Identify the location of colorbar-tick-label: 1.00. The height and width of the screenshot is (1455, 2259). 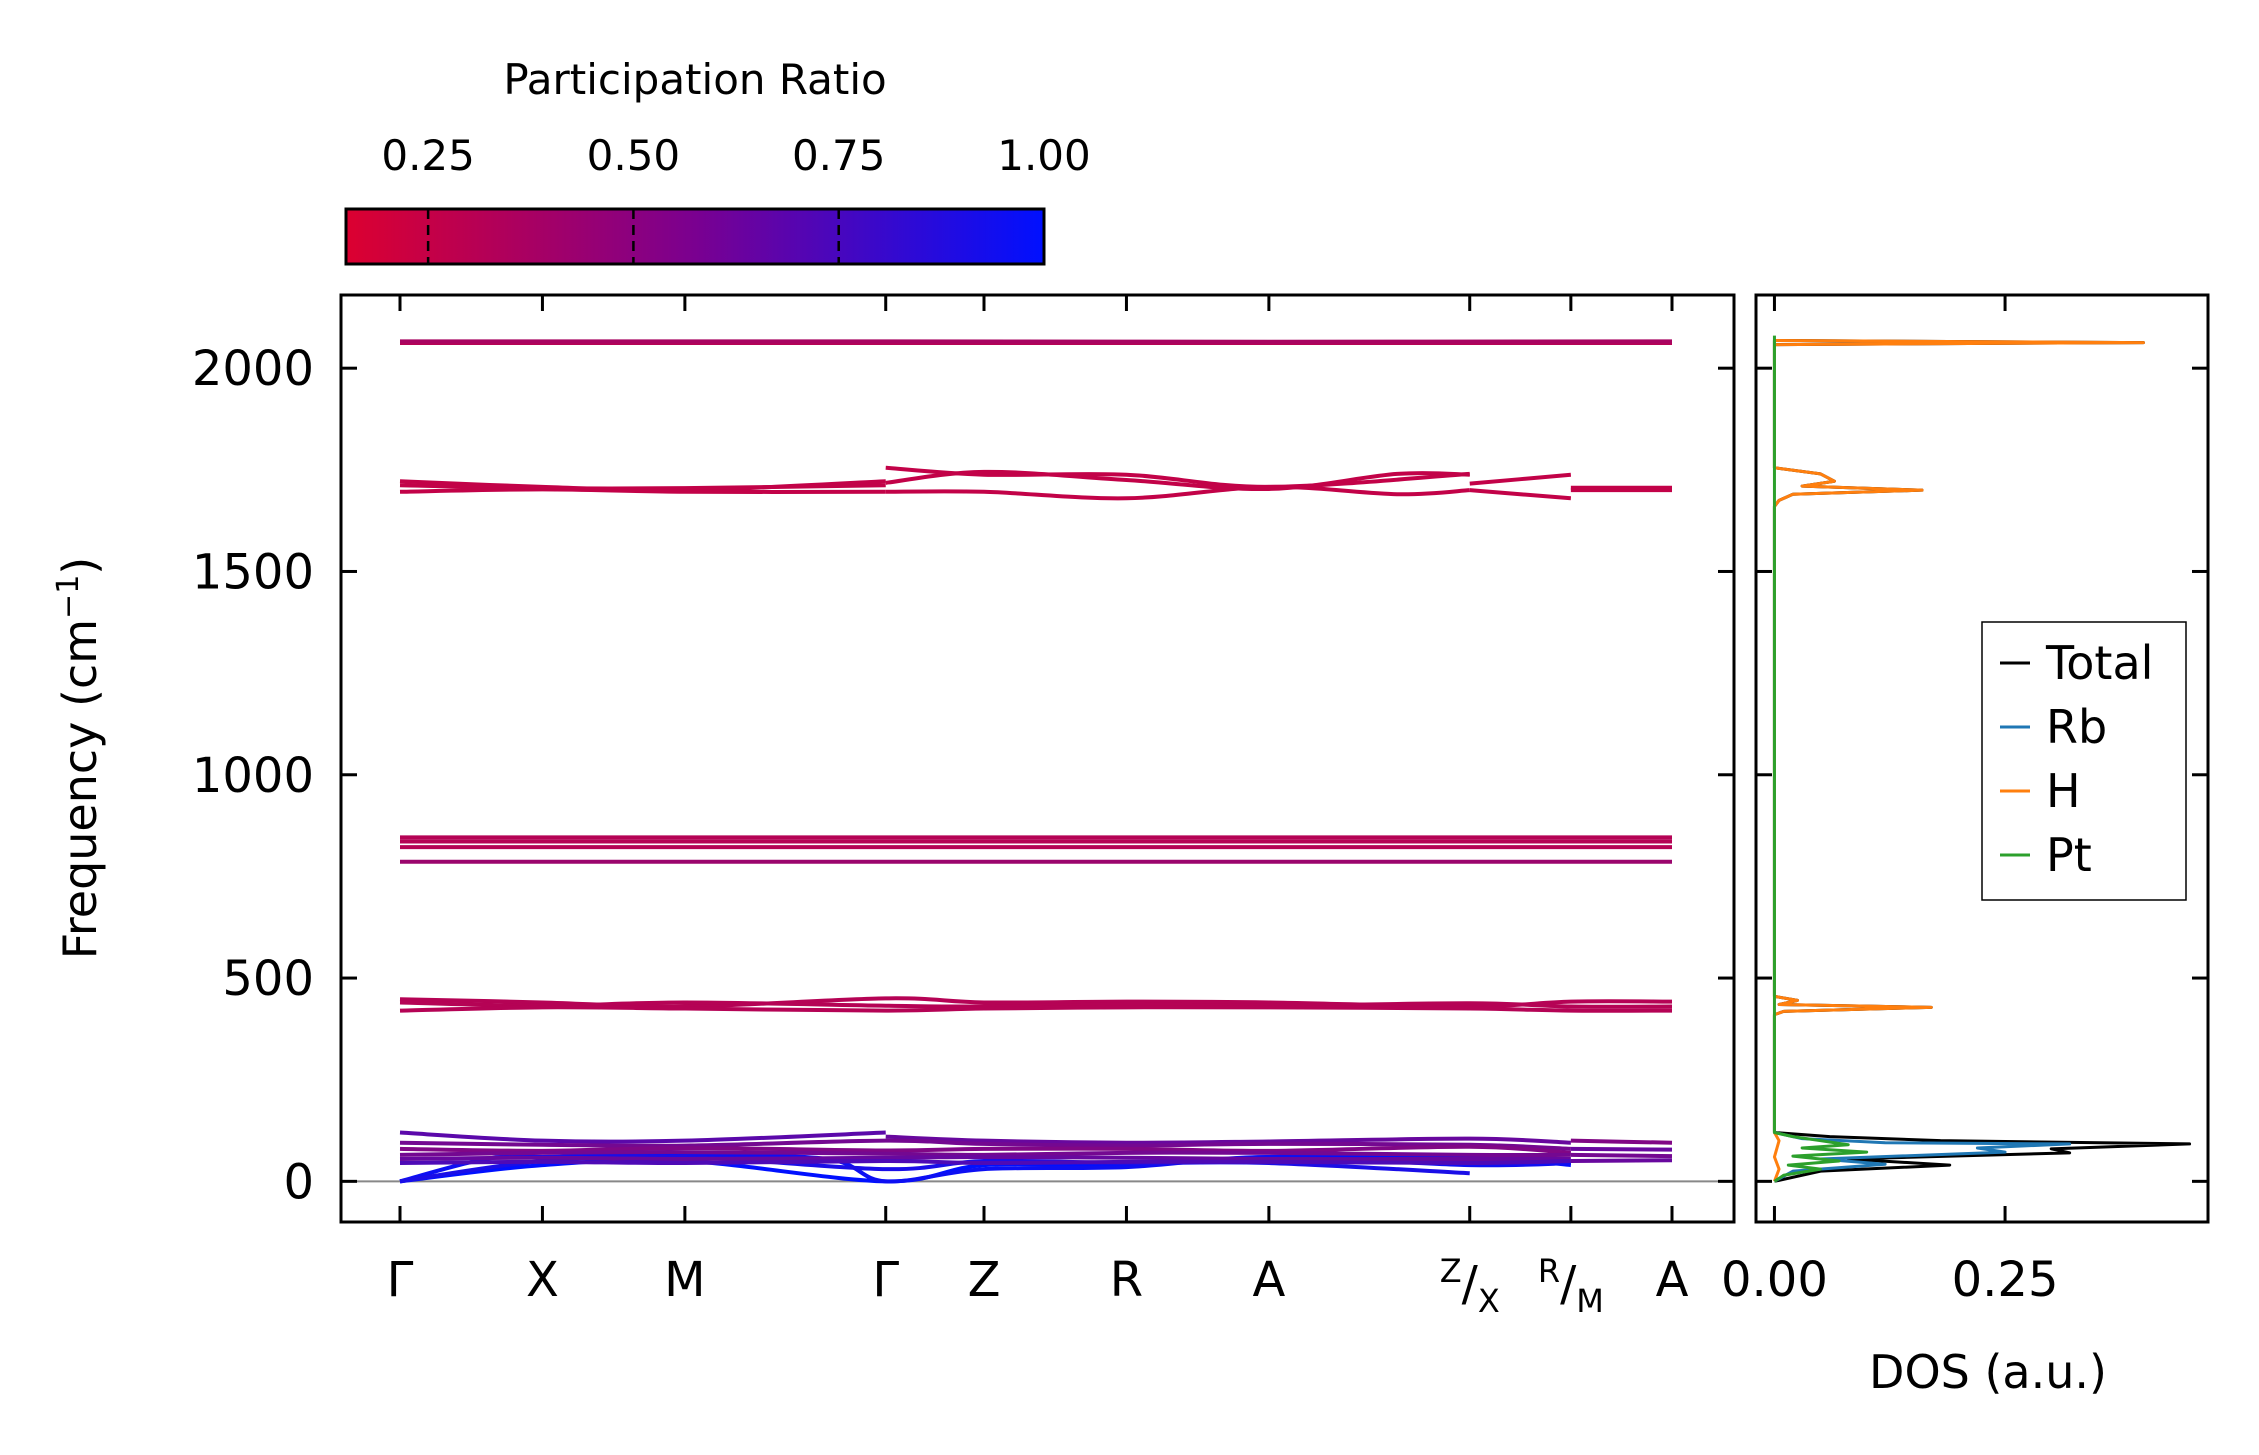
(1044, 155).